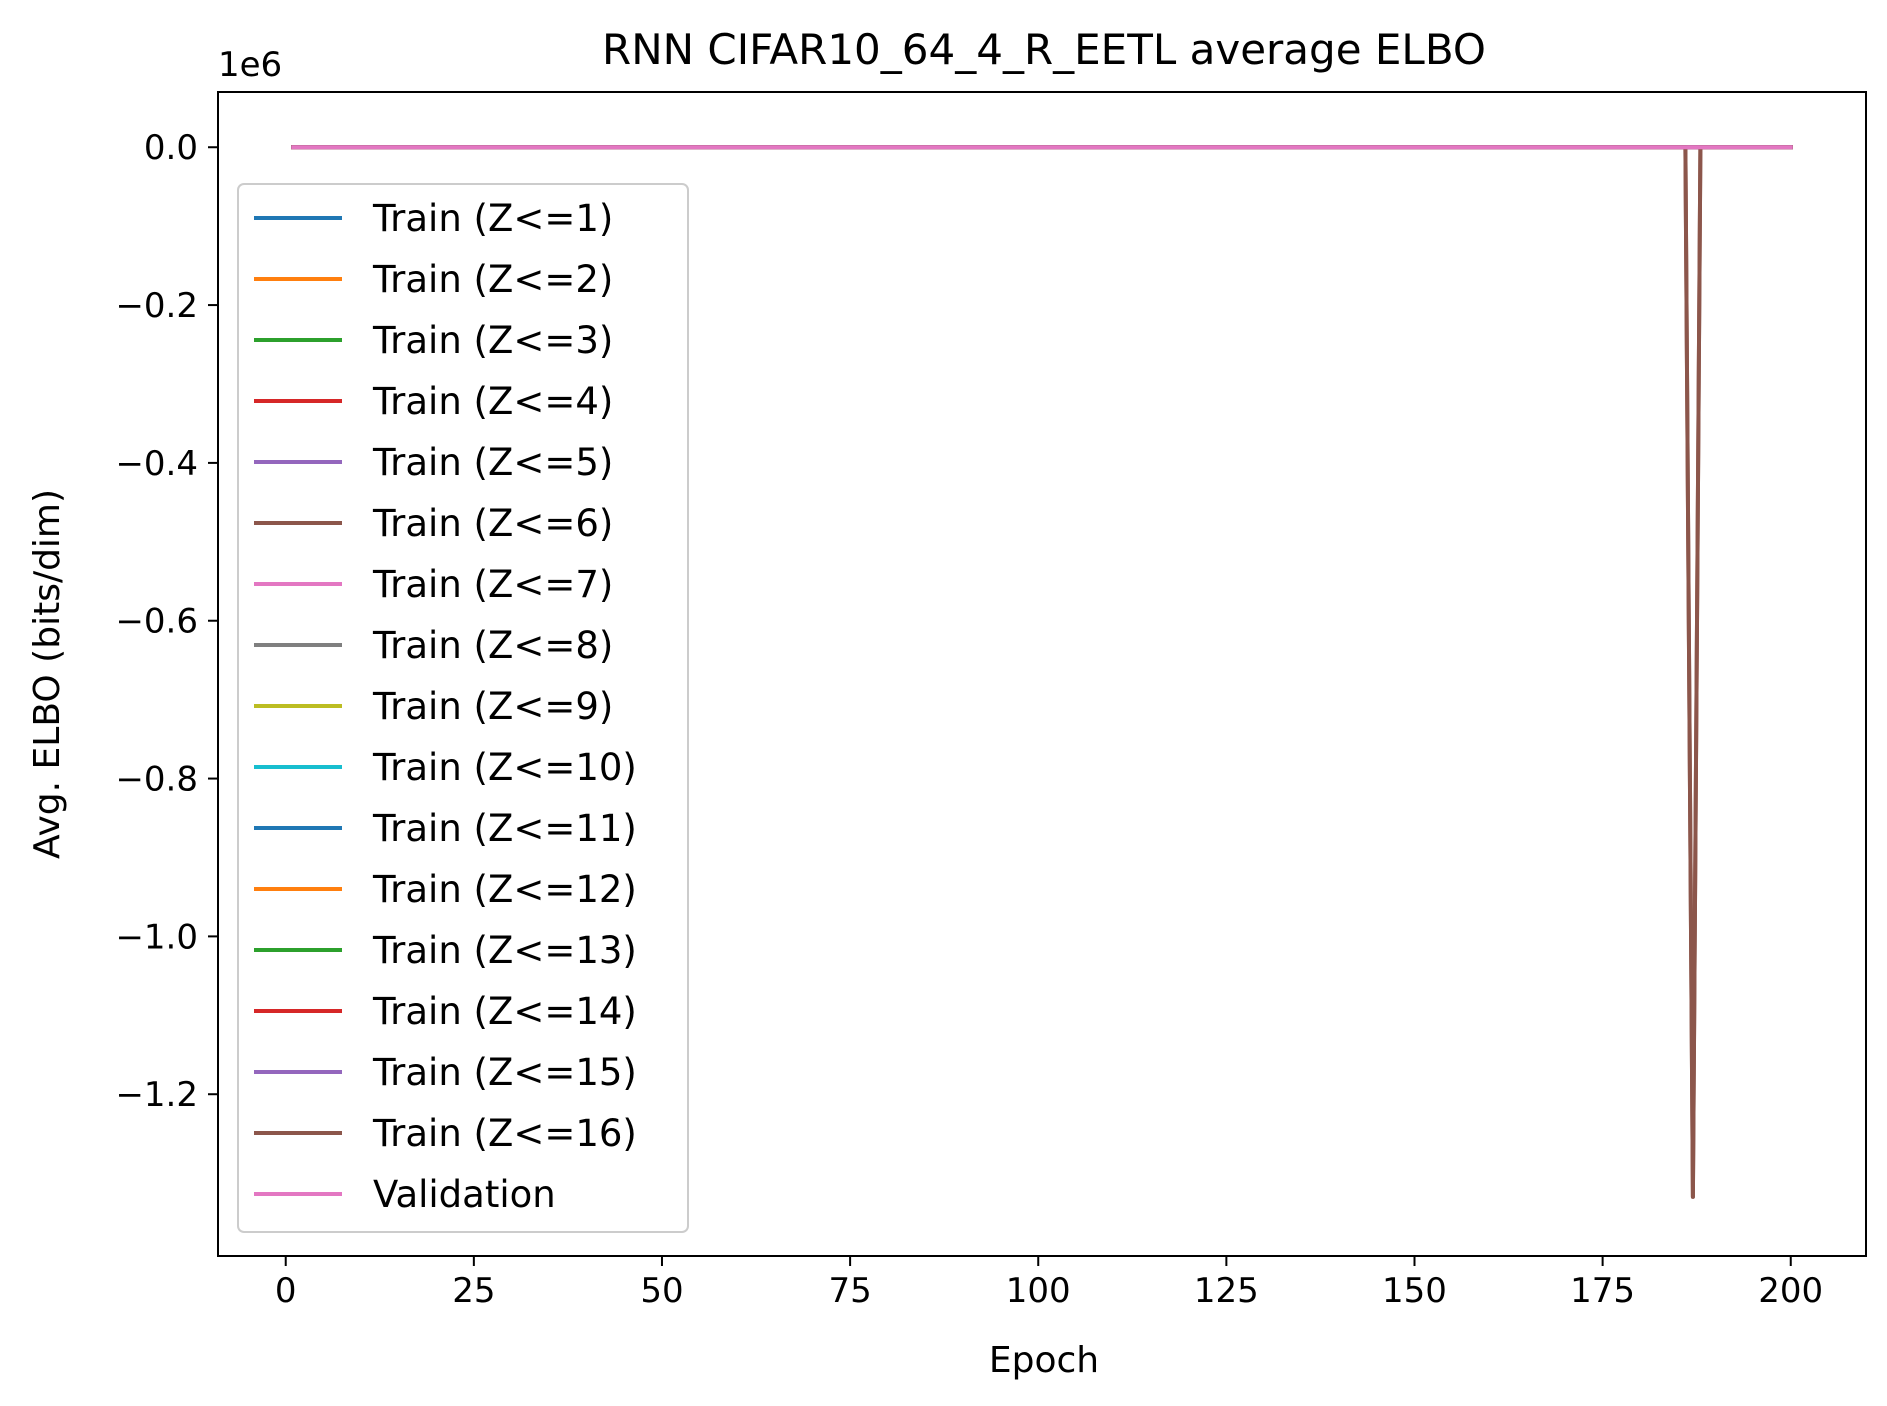  I want to click on legend-label: Train (Z<=7), so click(492, 584).